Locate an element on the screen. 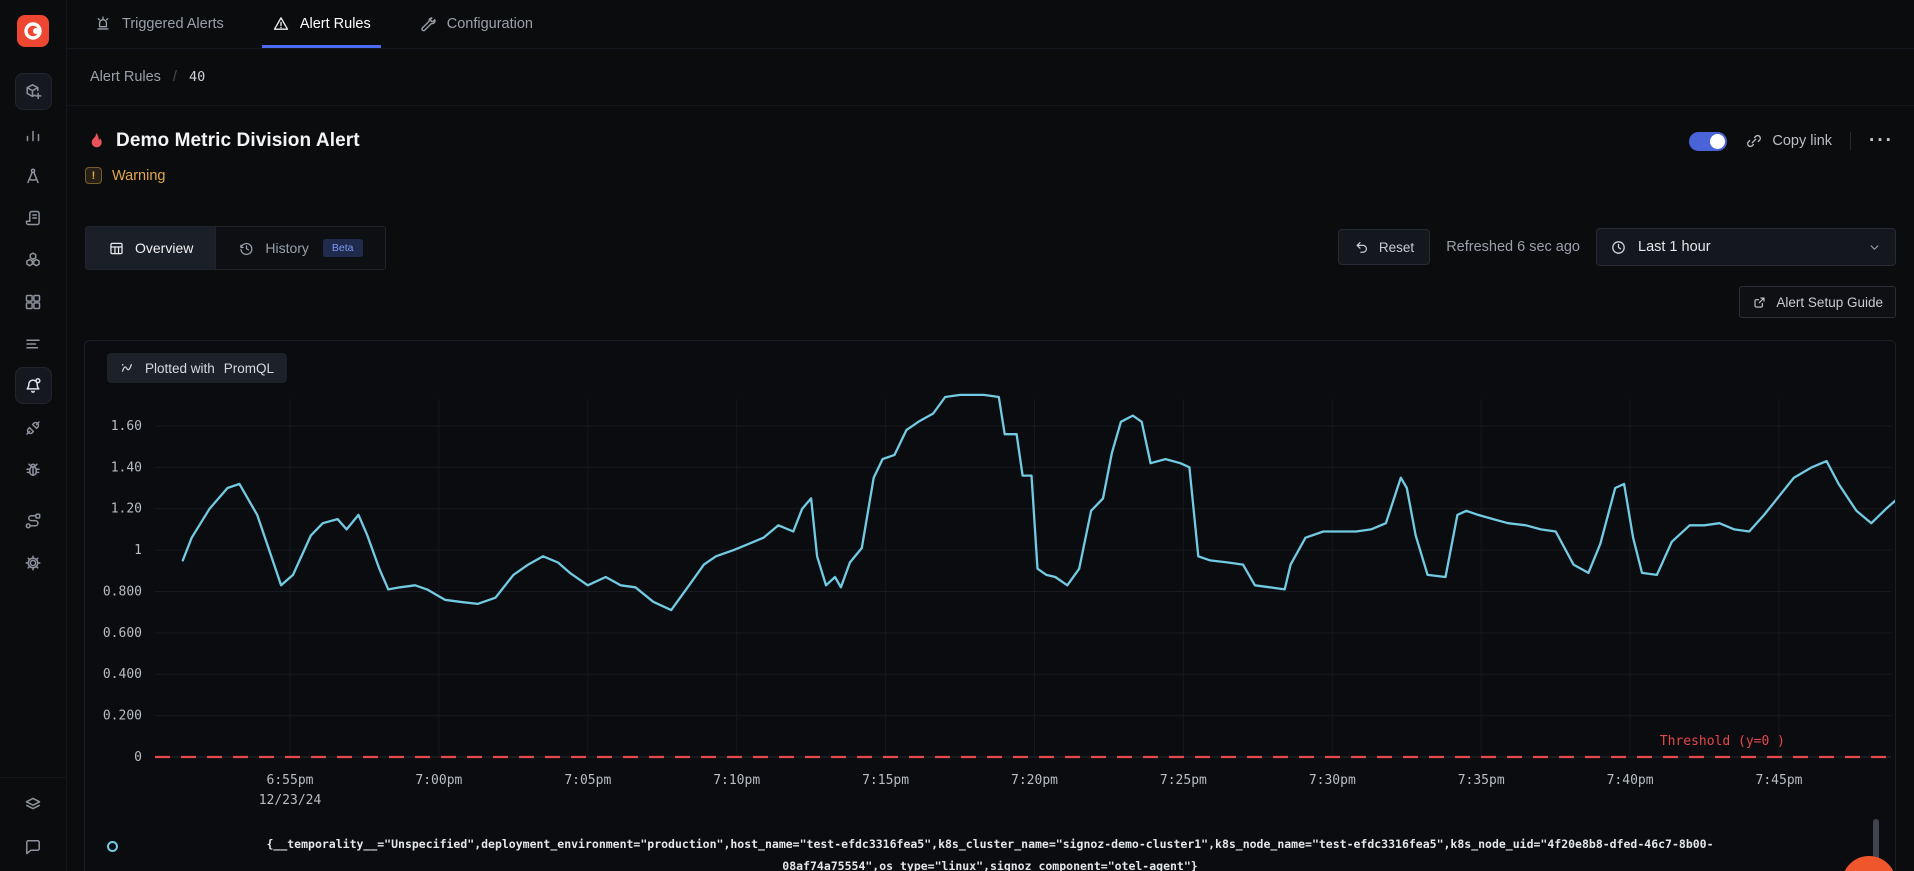  sidebar-item-metrics is located at coordinates (33, 133).